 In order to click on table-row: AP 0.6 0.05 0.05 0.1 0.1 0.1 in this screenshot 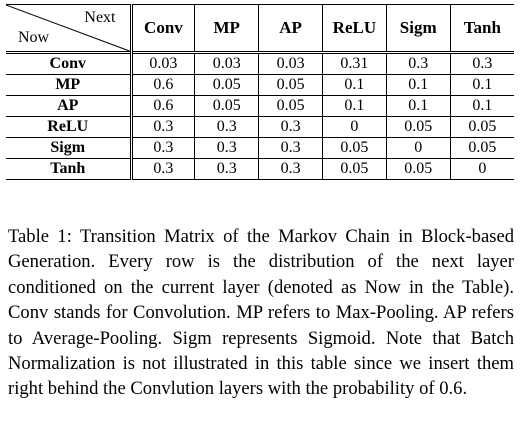, I will do `click(260, 106)`.